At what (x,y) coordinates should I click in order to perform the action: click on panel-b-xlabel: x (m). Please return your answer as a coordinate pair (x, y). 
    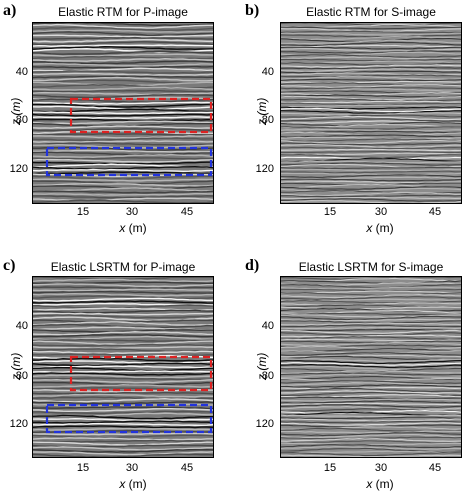
    Looking at the image, I should click on (380, 228).